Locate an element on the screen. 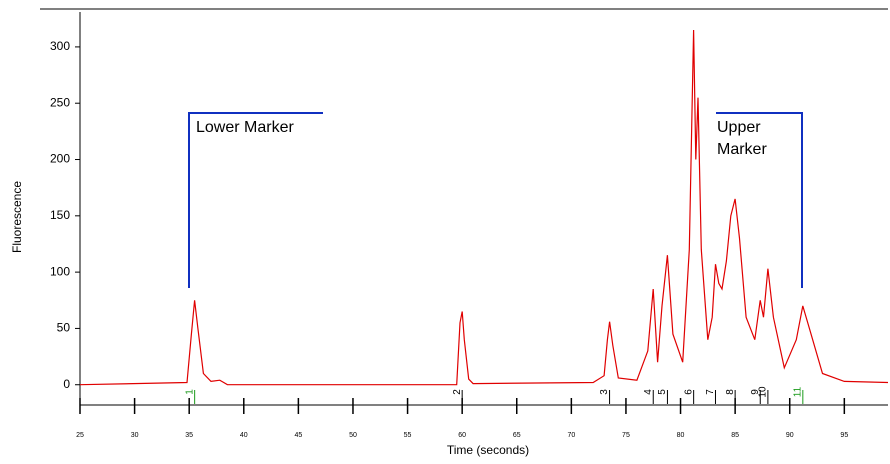 The image size is (890, 464). x-axis-label: Time (seconds) is located at coordinates (488, 450).